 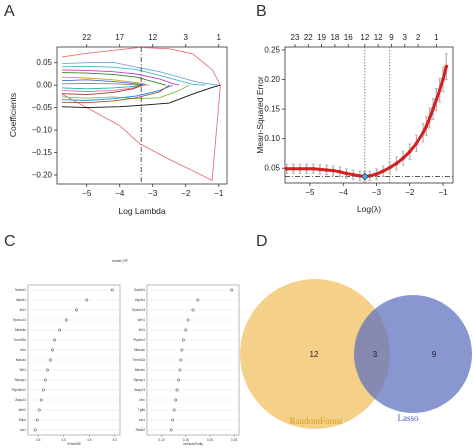 What do you see at coordinates (375, 354) in the screenshot?
I see `intersection-count: 3` at bounding box center [375, 354].